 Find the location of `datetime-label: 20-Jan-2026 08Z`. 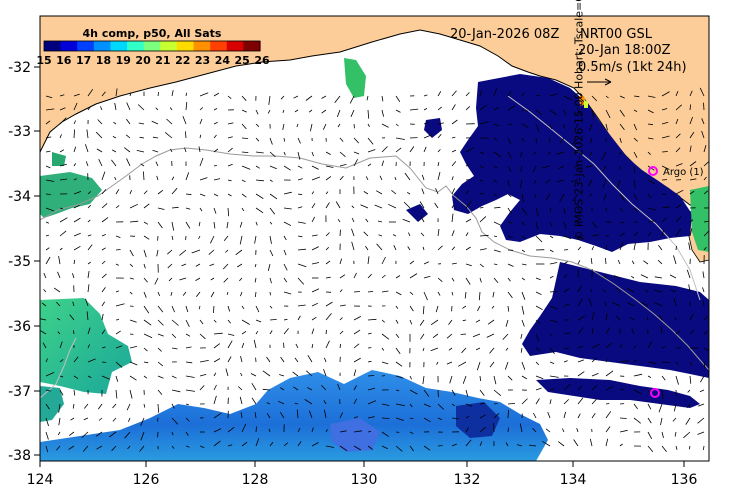

datetime-label: 20-Jan-2026 08Z is located at coordinates (504, 34).